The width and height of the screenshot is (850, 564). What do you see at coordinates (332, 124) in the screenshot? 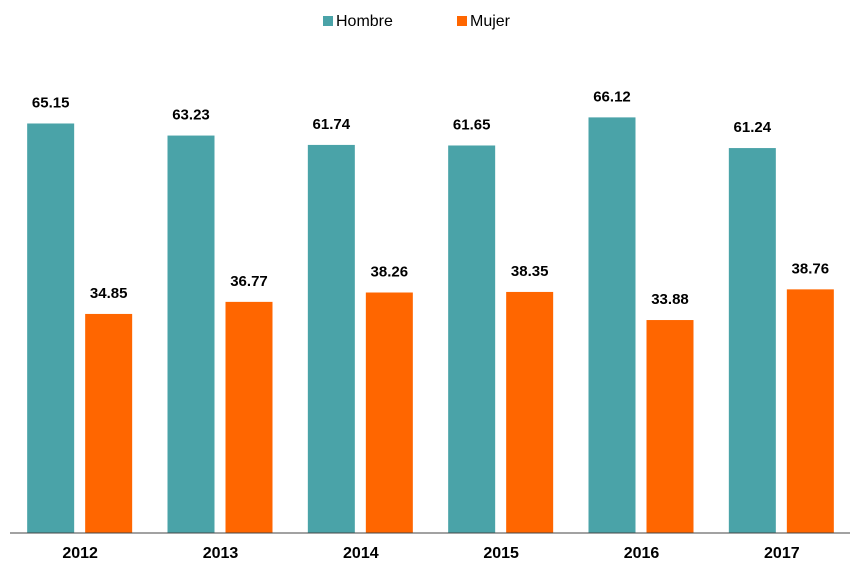
I see `value-label: 61.74` at bounding box center [332, 124].